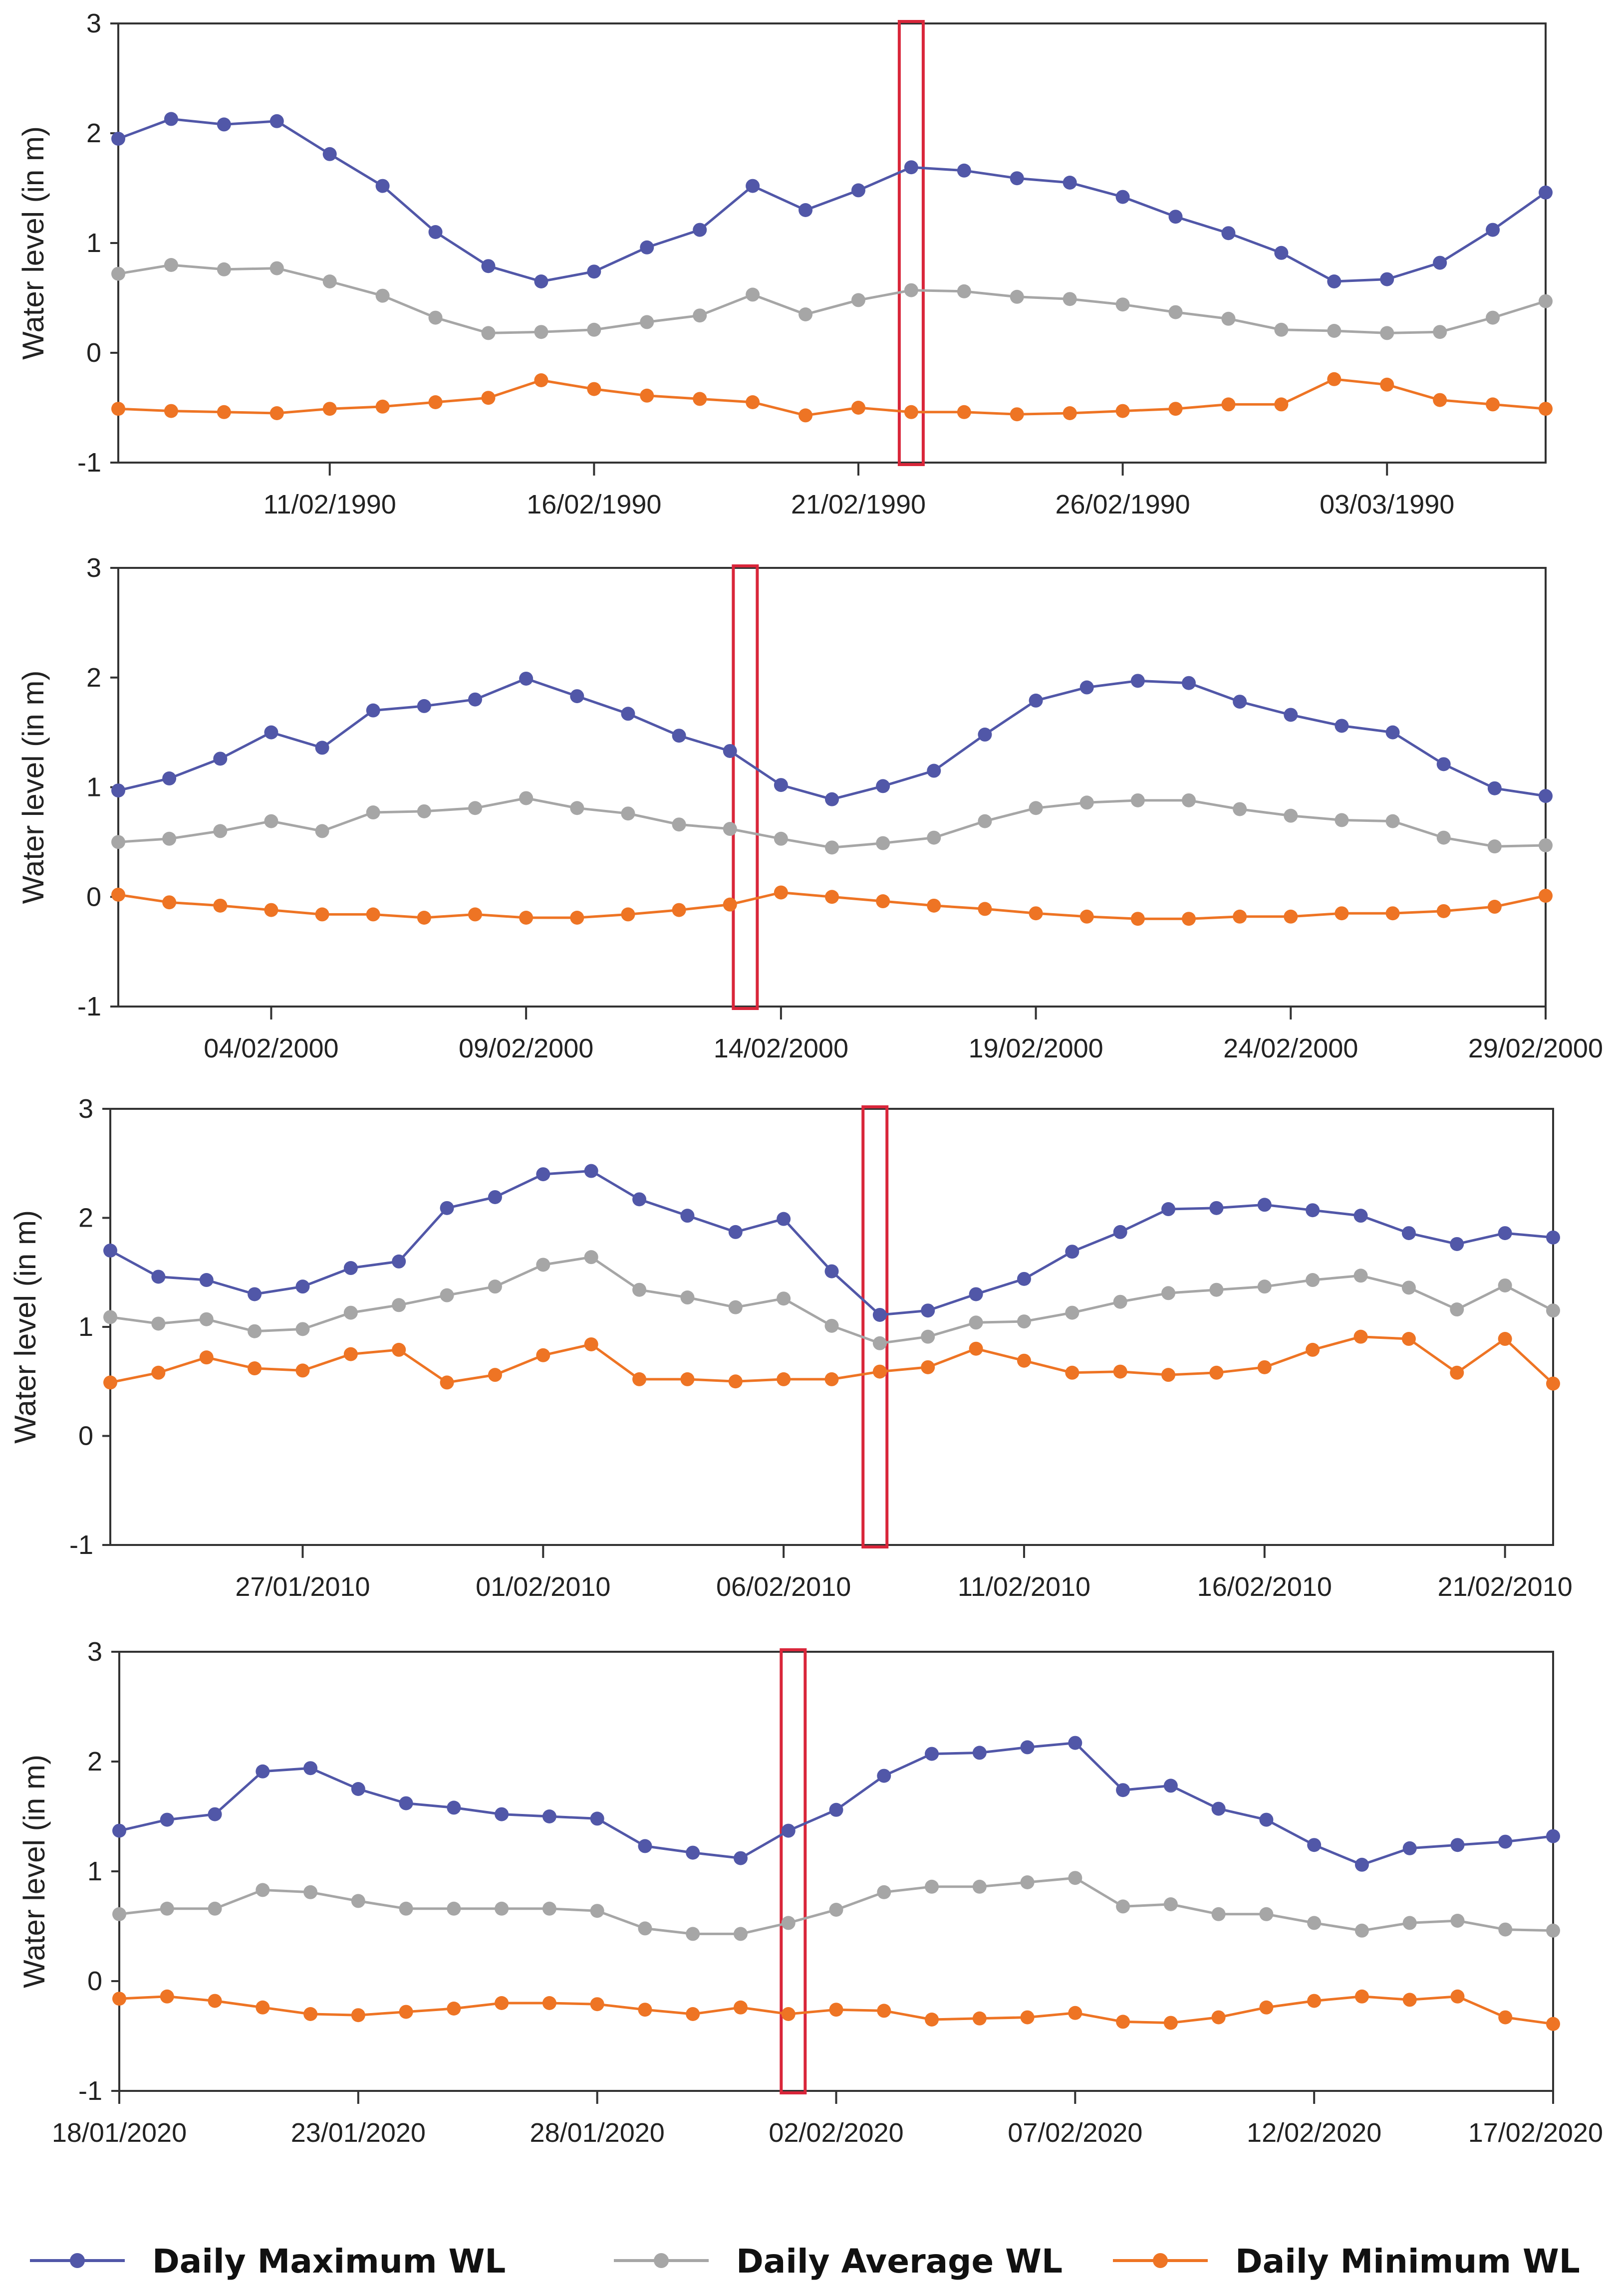 The image size is (1608, 2296). I want to click on legend-label: Daily Maximum WL, so click(329, 2261).